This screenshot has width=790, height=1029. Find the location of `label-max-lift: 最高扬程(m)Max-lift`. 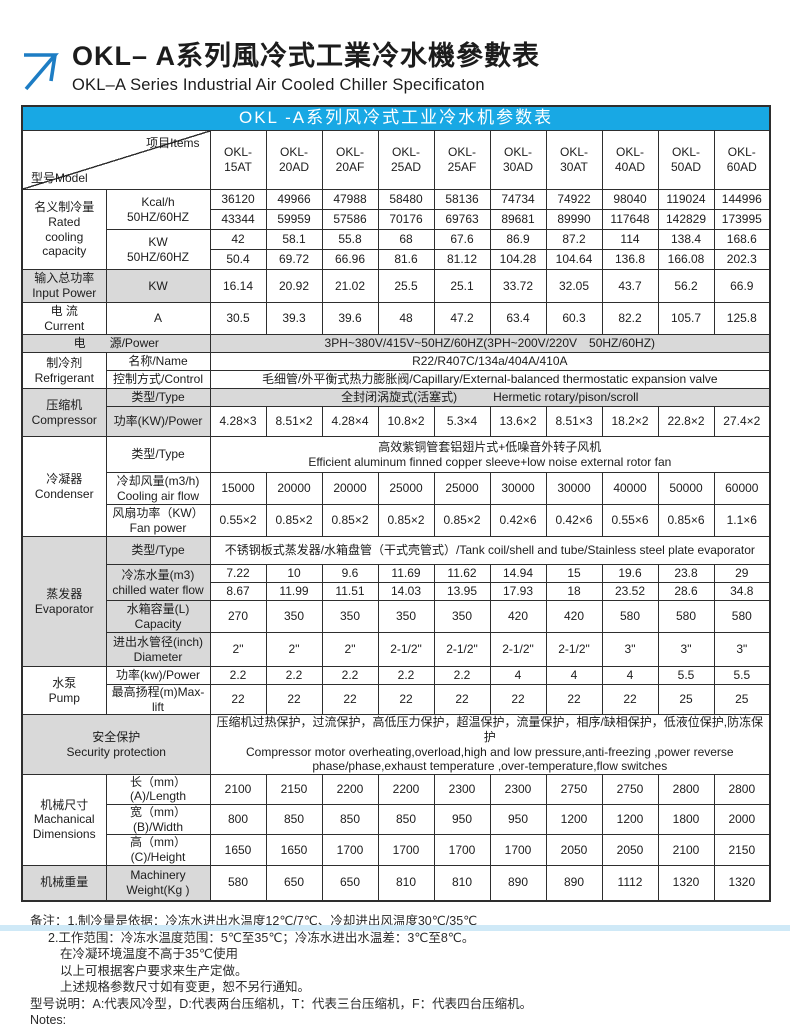

label-max-lift: 最高扬程(m)Max-lift is located at coordinates (158, 699).